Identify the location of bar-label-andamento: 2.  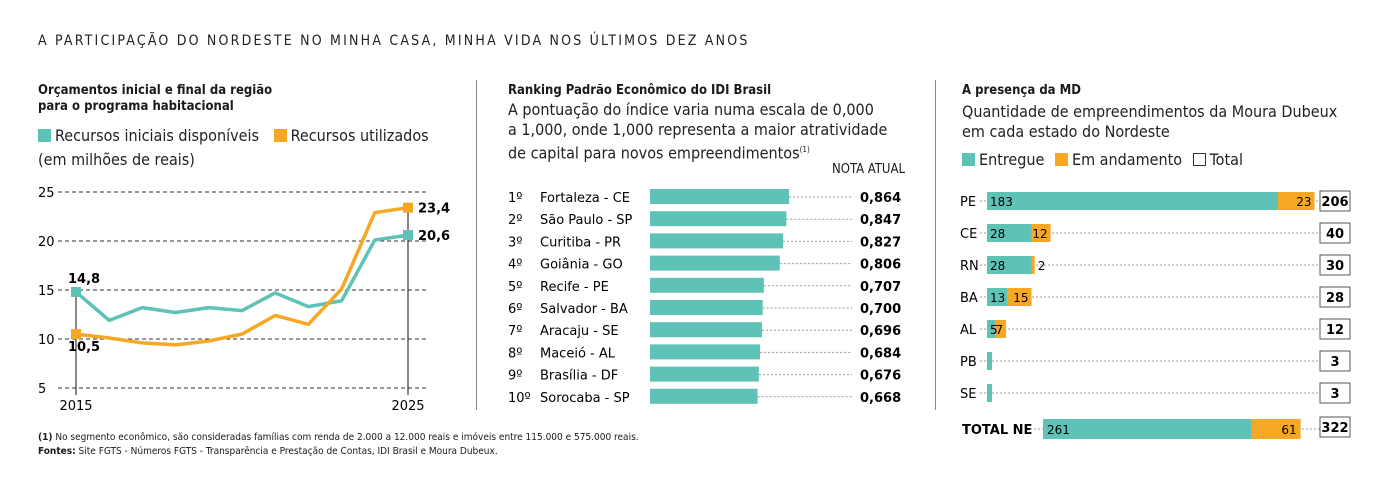
(1042, 266).